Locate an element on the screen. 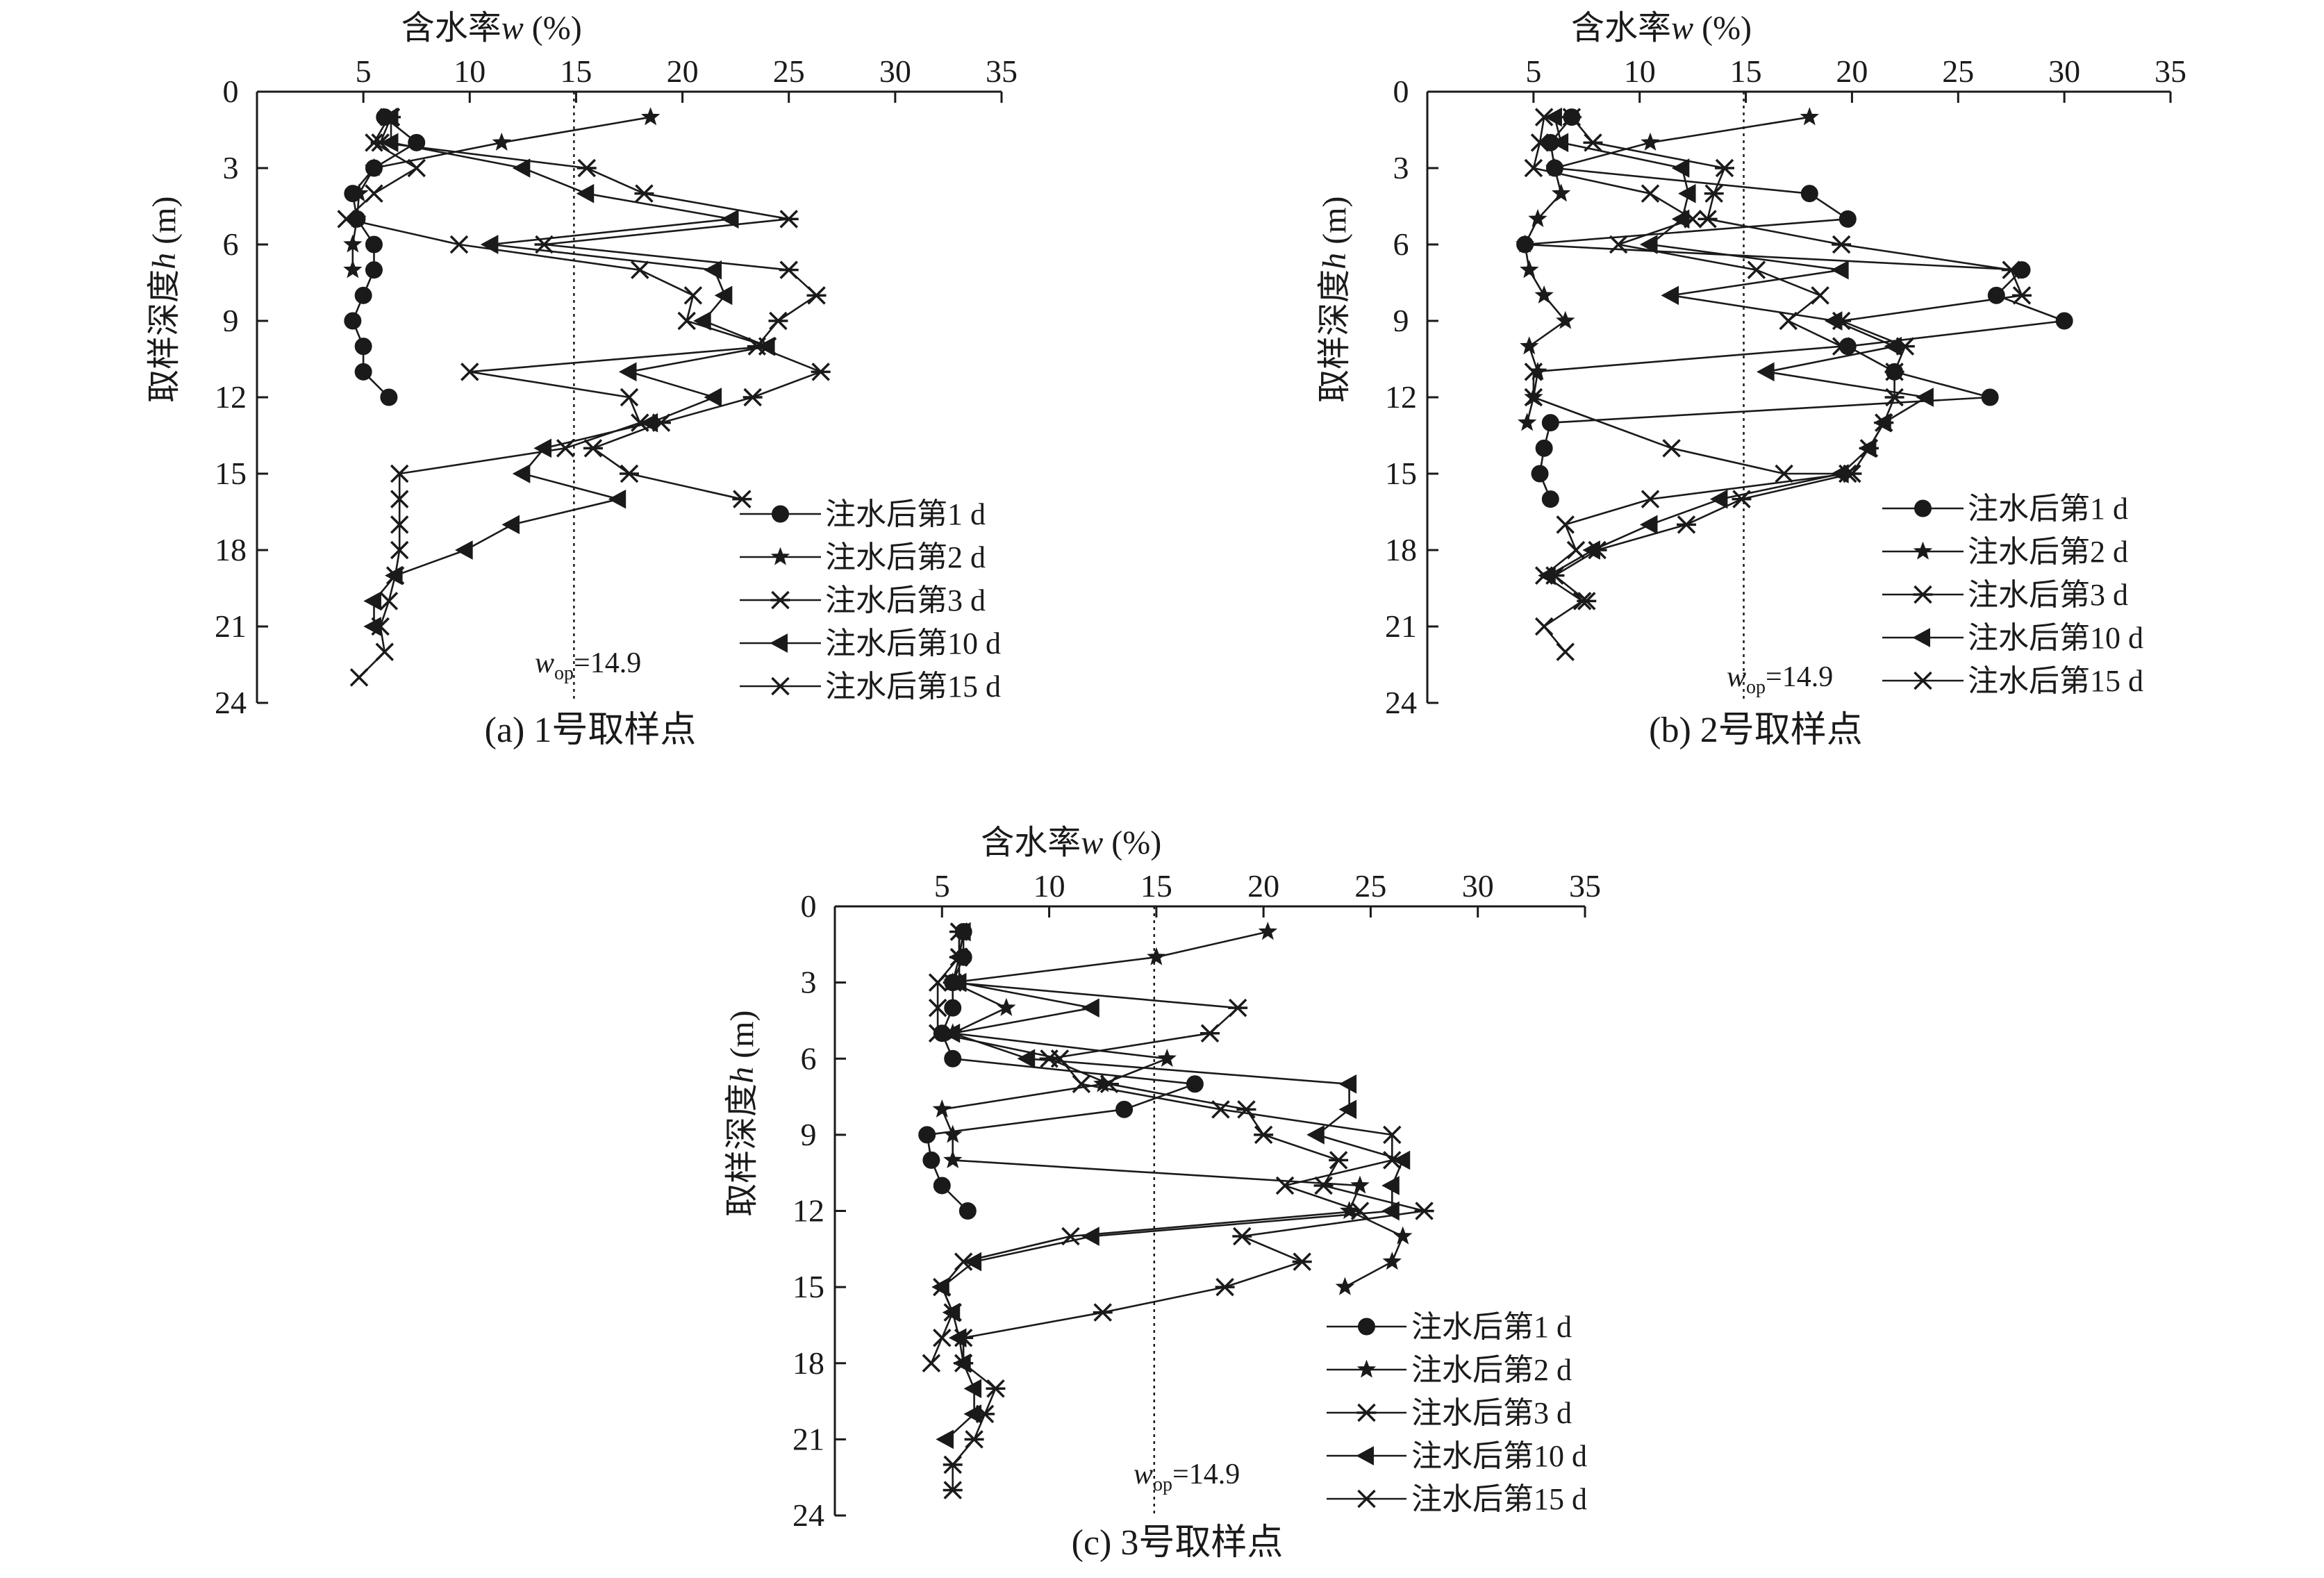  legend: 注水后第1 d 注水后第2 d 注水后第3 d 注水后第10 d 注水后第15 d is located at coordinates (871, 600).